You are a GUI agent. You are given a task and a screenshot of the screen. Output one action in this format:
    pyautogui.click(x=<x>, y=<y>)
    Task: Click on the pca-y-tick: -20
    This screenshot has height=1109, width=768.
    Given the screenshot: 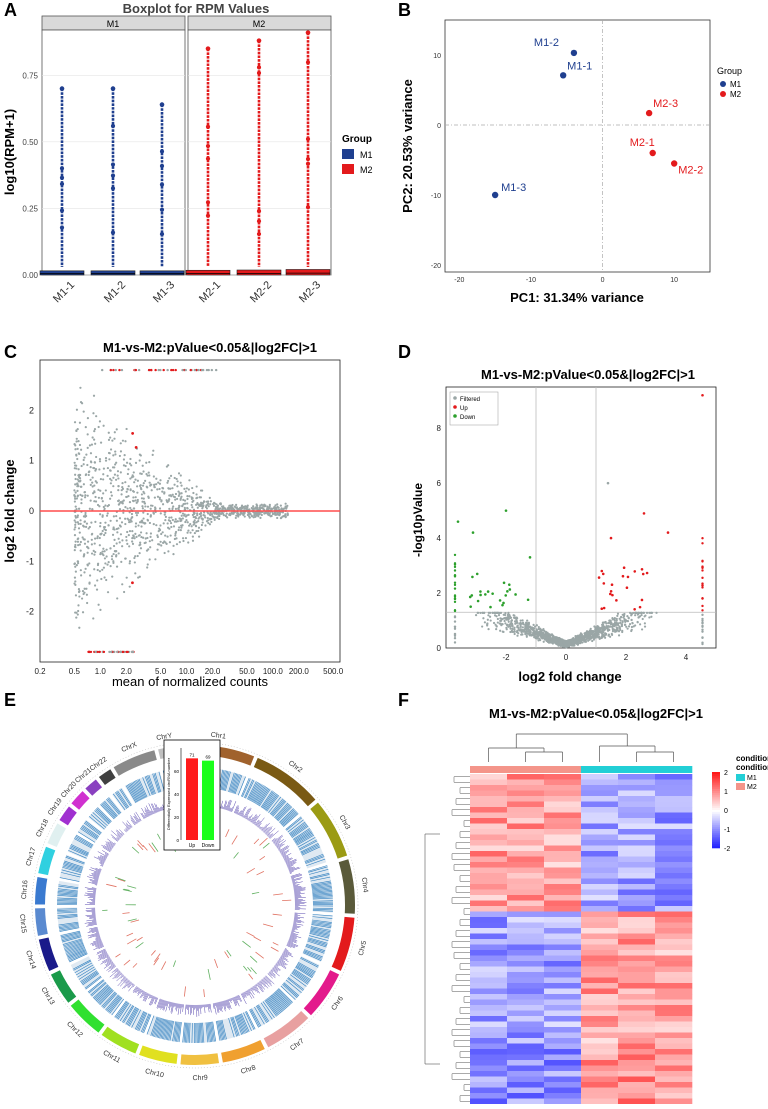 What is the action you would take?
    pyautogui.click(x=436, y=266)
    